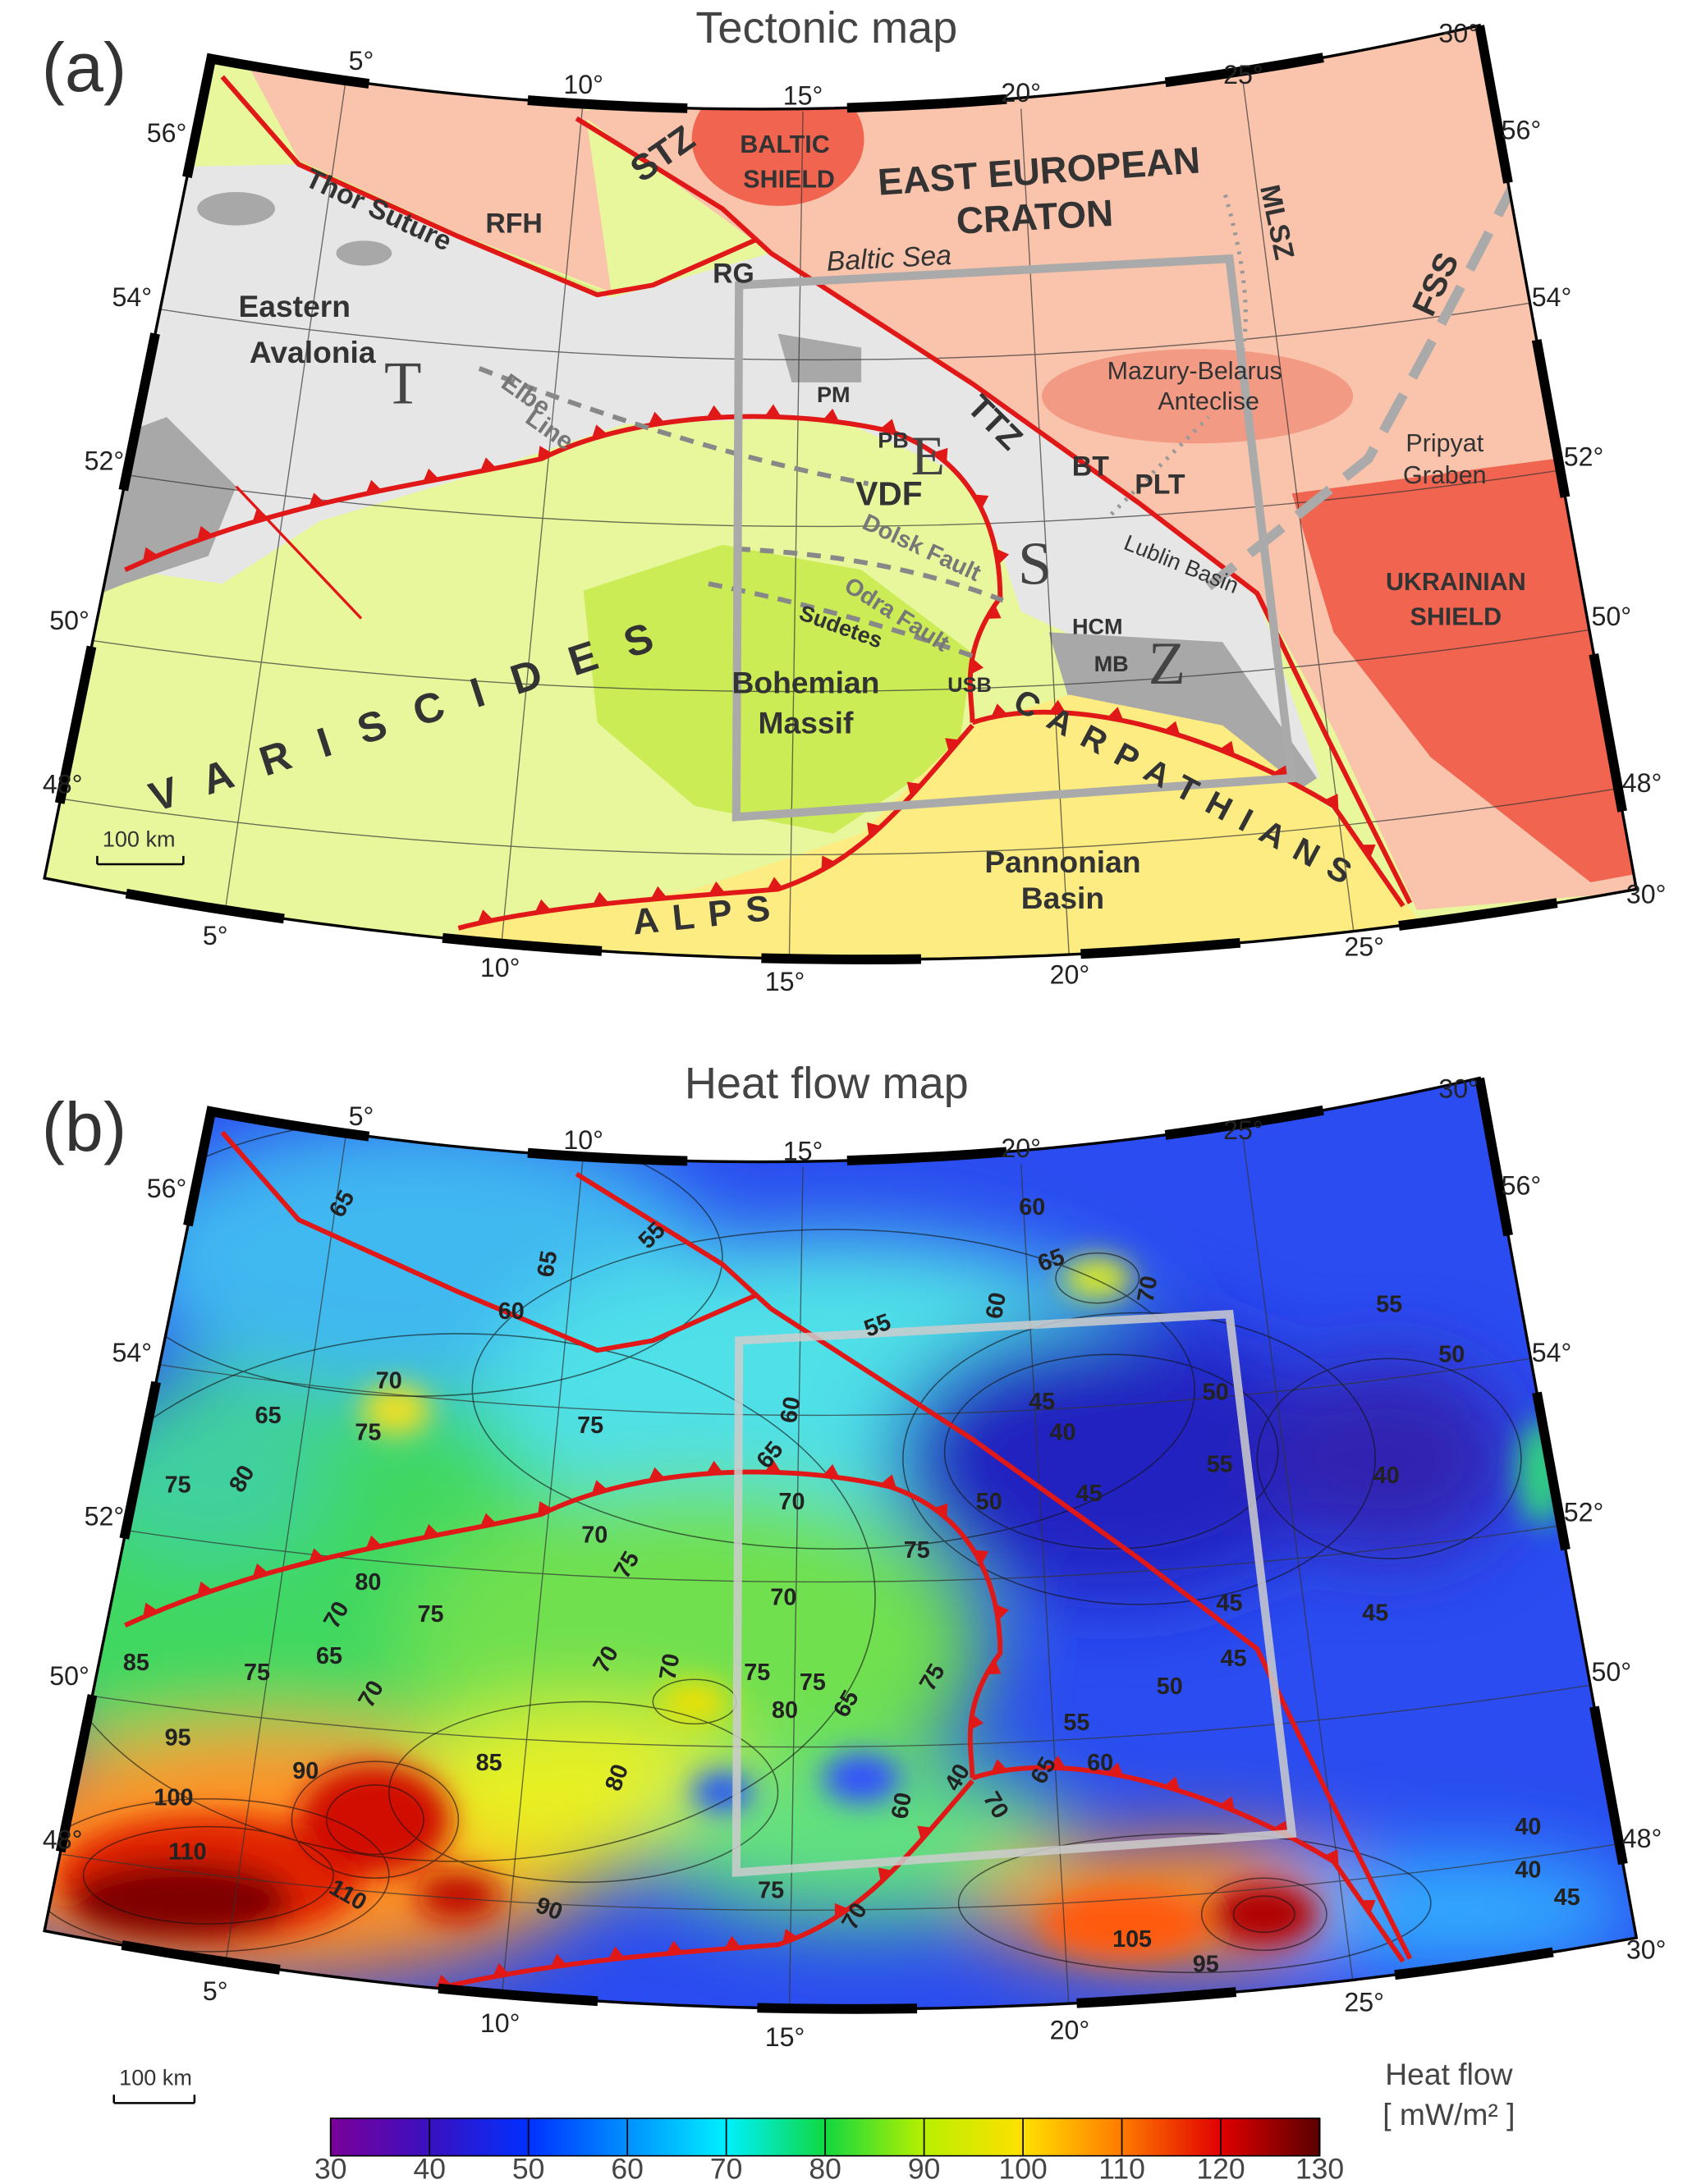 This screenshot has width=1692, height=2184. I want to click on graticule-label: 30°, so click(1458, 33).